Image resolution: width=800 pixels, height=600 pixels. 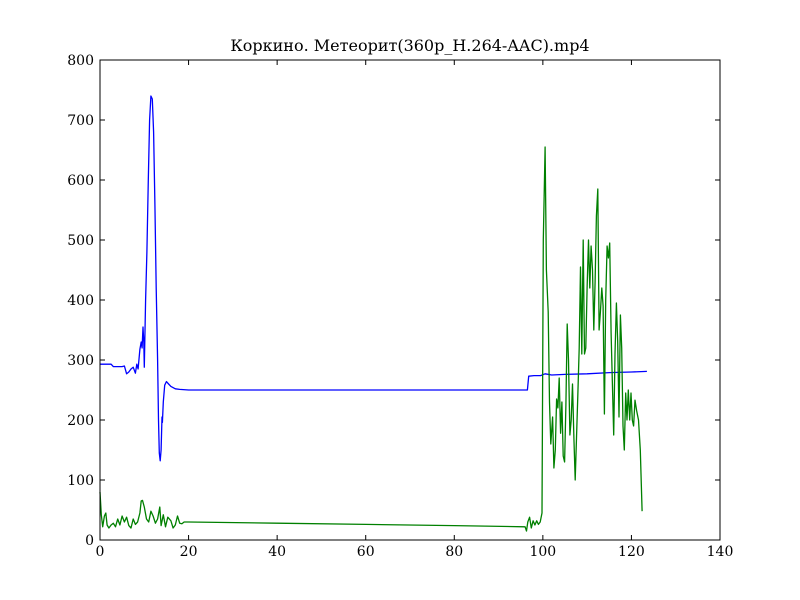 What do you see at coordinates (277, 552) in the screenshot?
I see `x-tick-label: 40` at bounding box center [277, 552].